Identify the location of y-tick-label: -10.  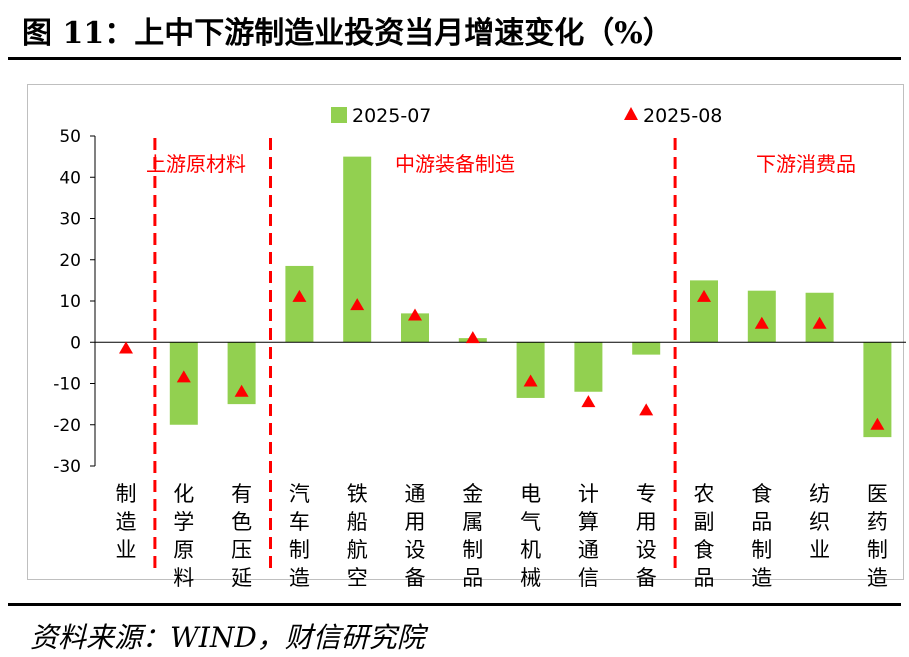
(67, 385).